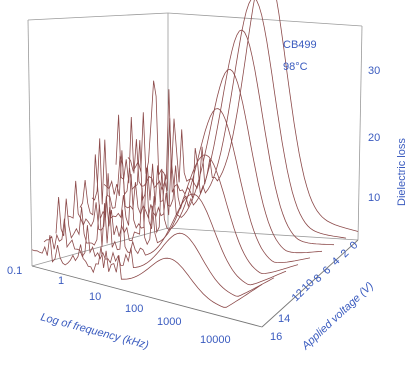 This screenshot has height=369, width=416. I want to click on loss-curve-12v, so click(171, 239).